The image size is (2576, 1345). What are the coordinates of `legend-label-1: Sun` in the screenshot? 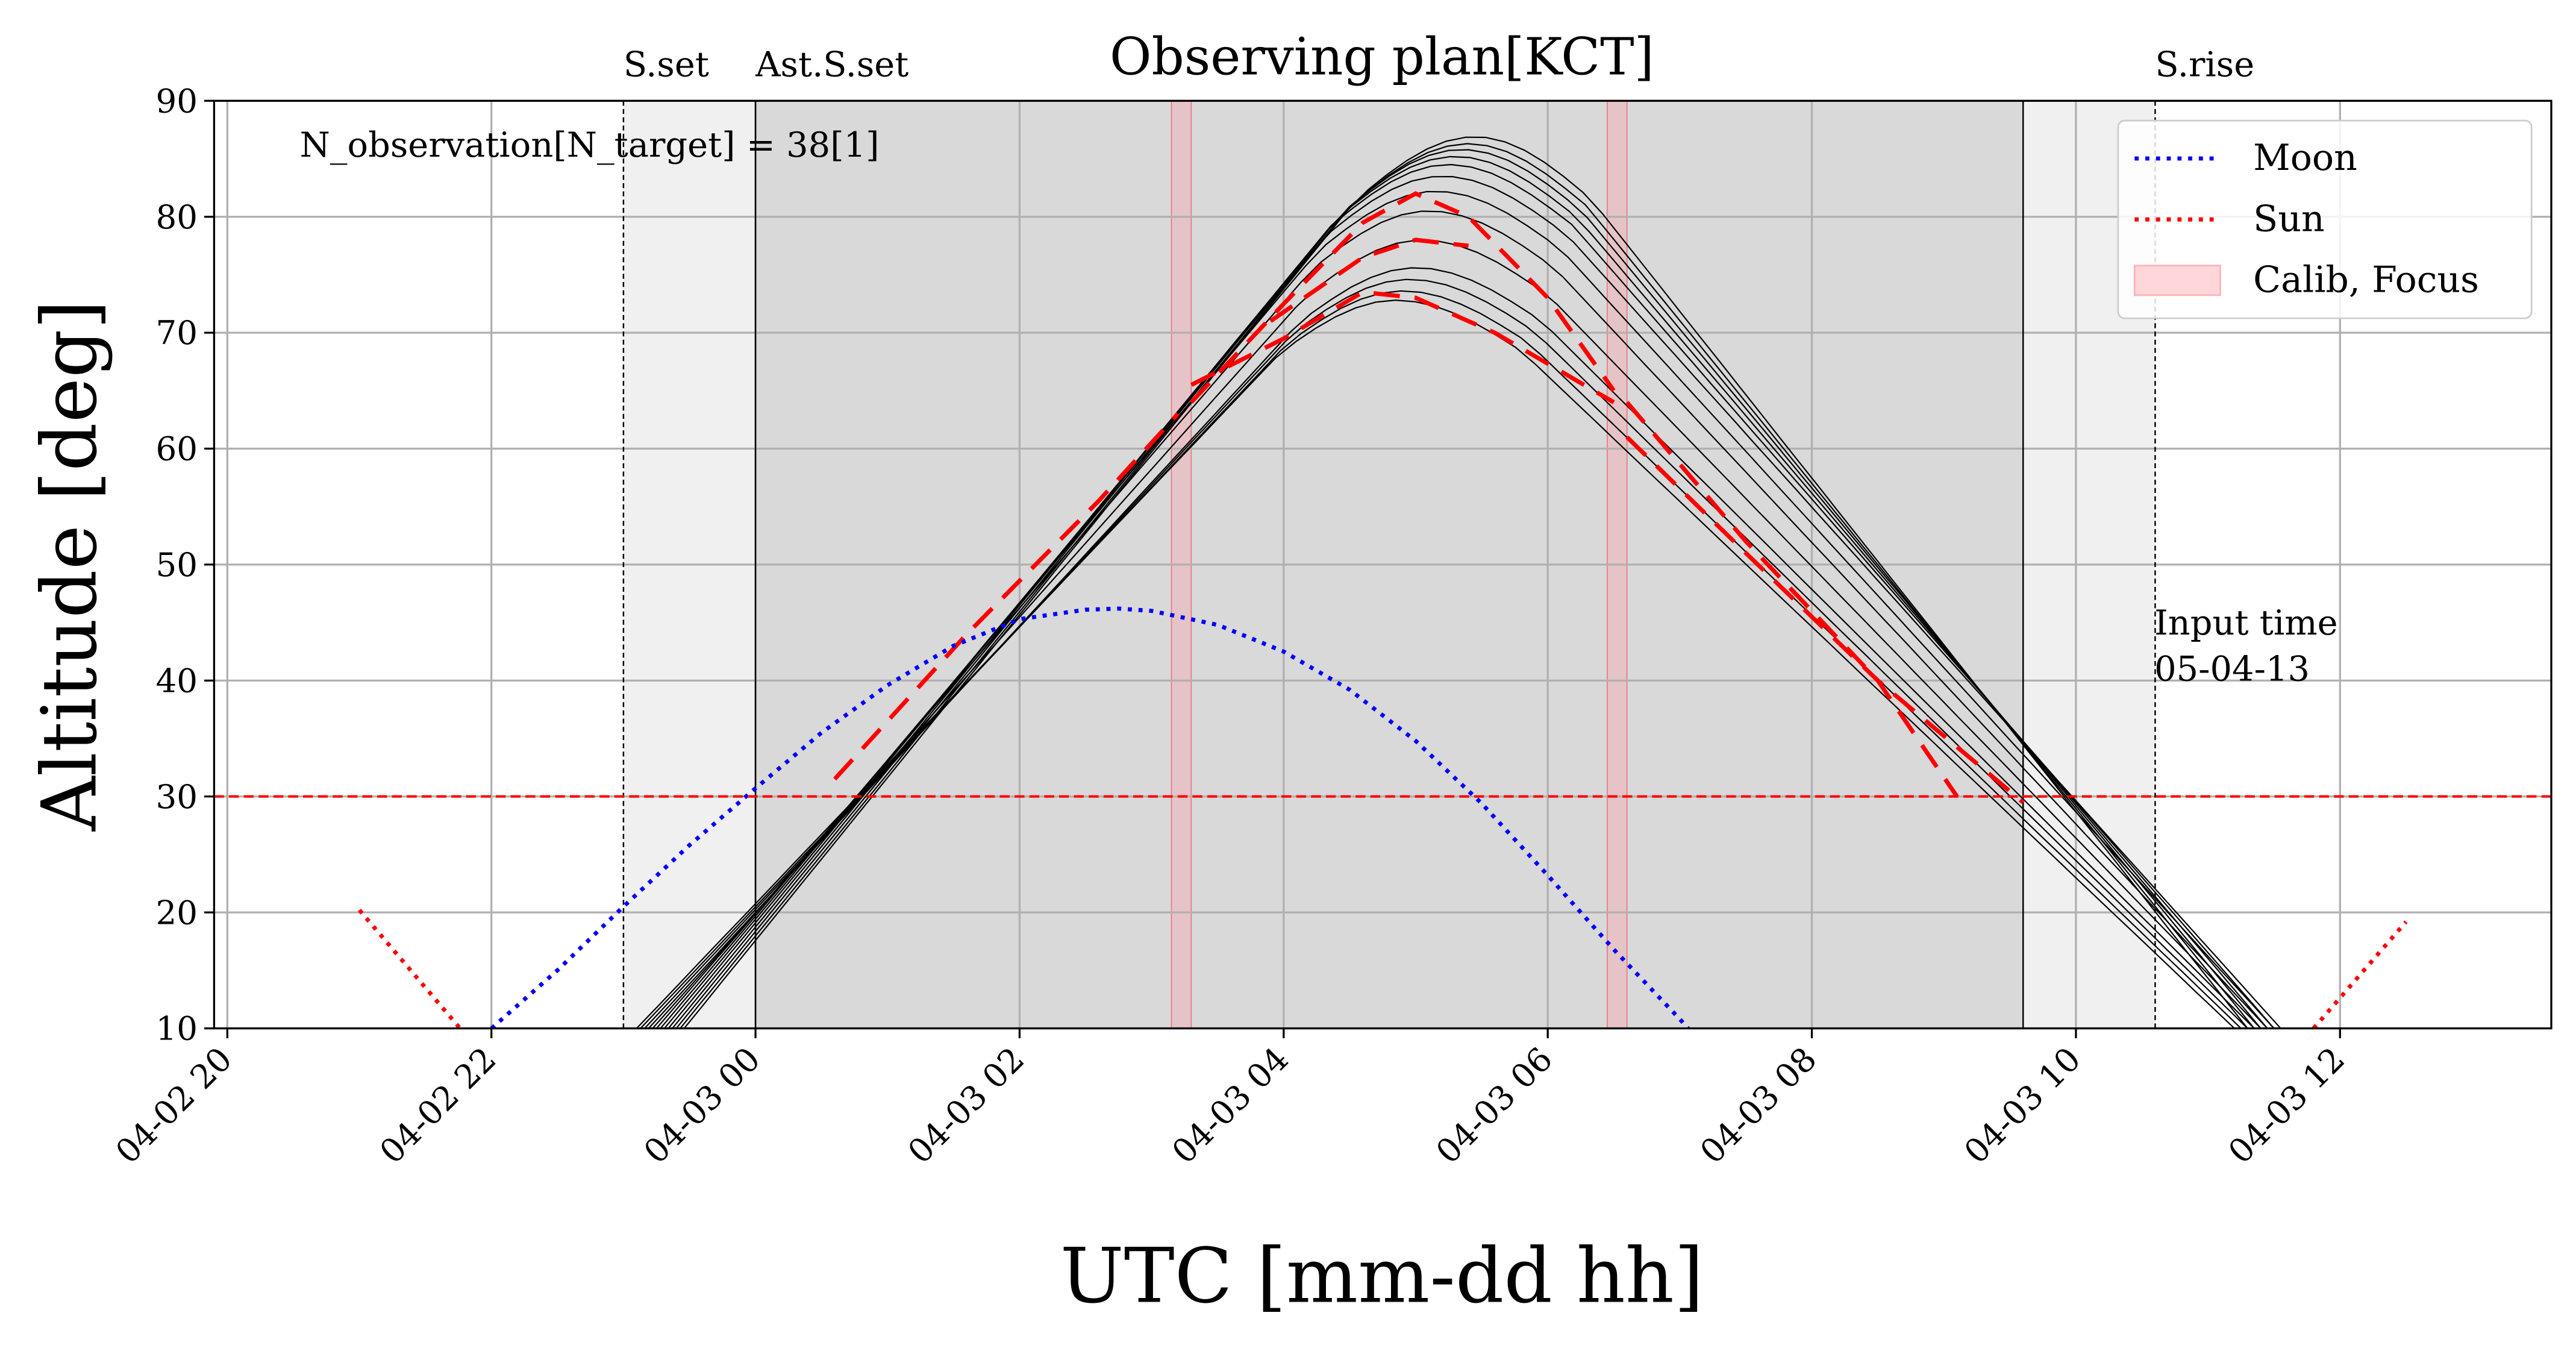 It's located at (2289, 219).